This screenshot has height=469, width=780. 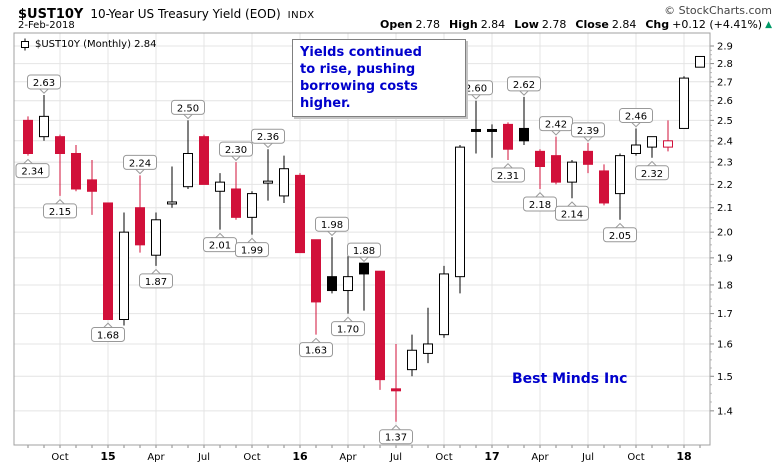 I want to click on copyright-text: © StockCharts.com, so click(x=718, y=10).